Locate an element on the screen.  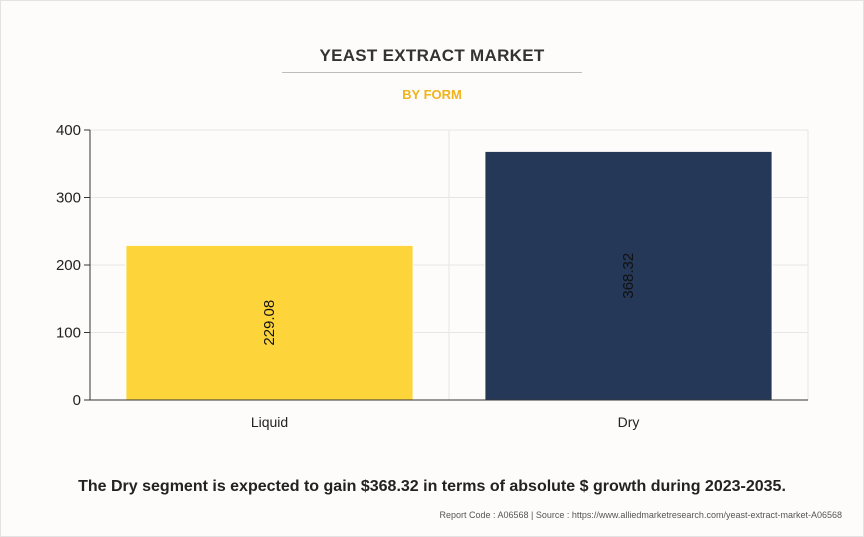
x-tick-label-dry: Dry is located at coordinates (629, 422).